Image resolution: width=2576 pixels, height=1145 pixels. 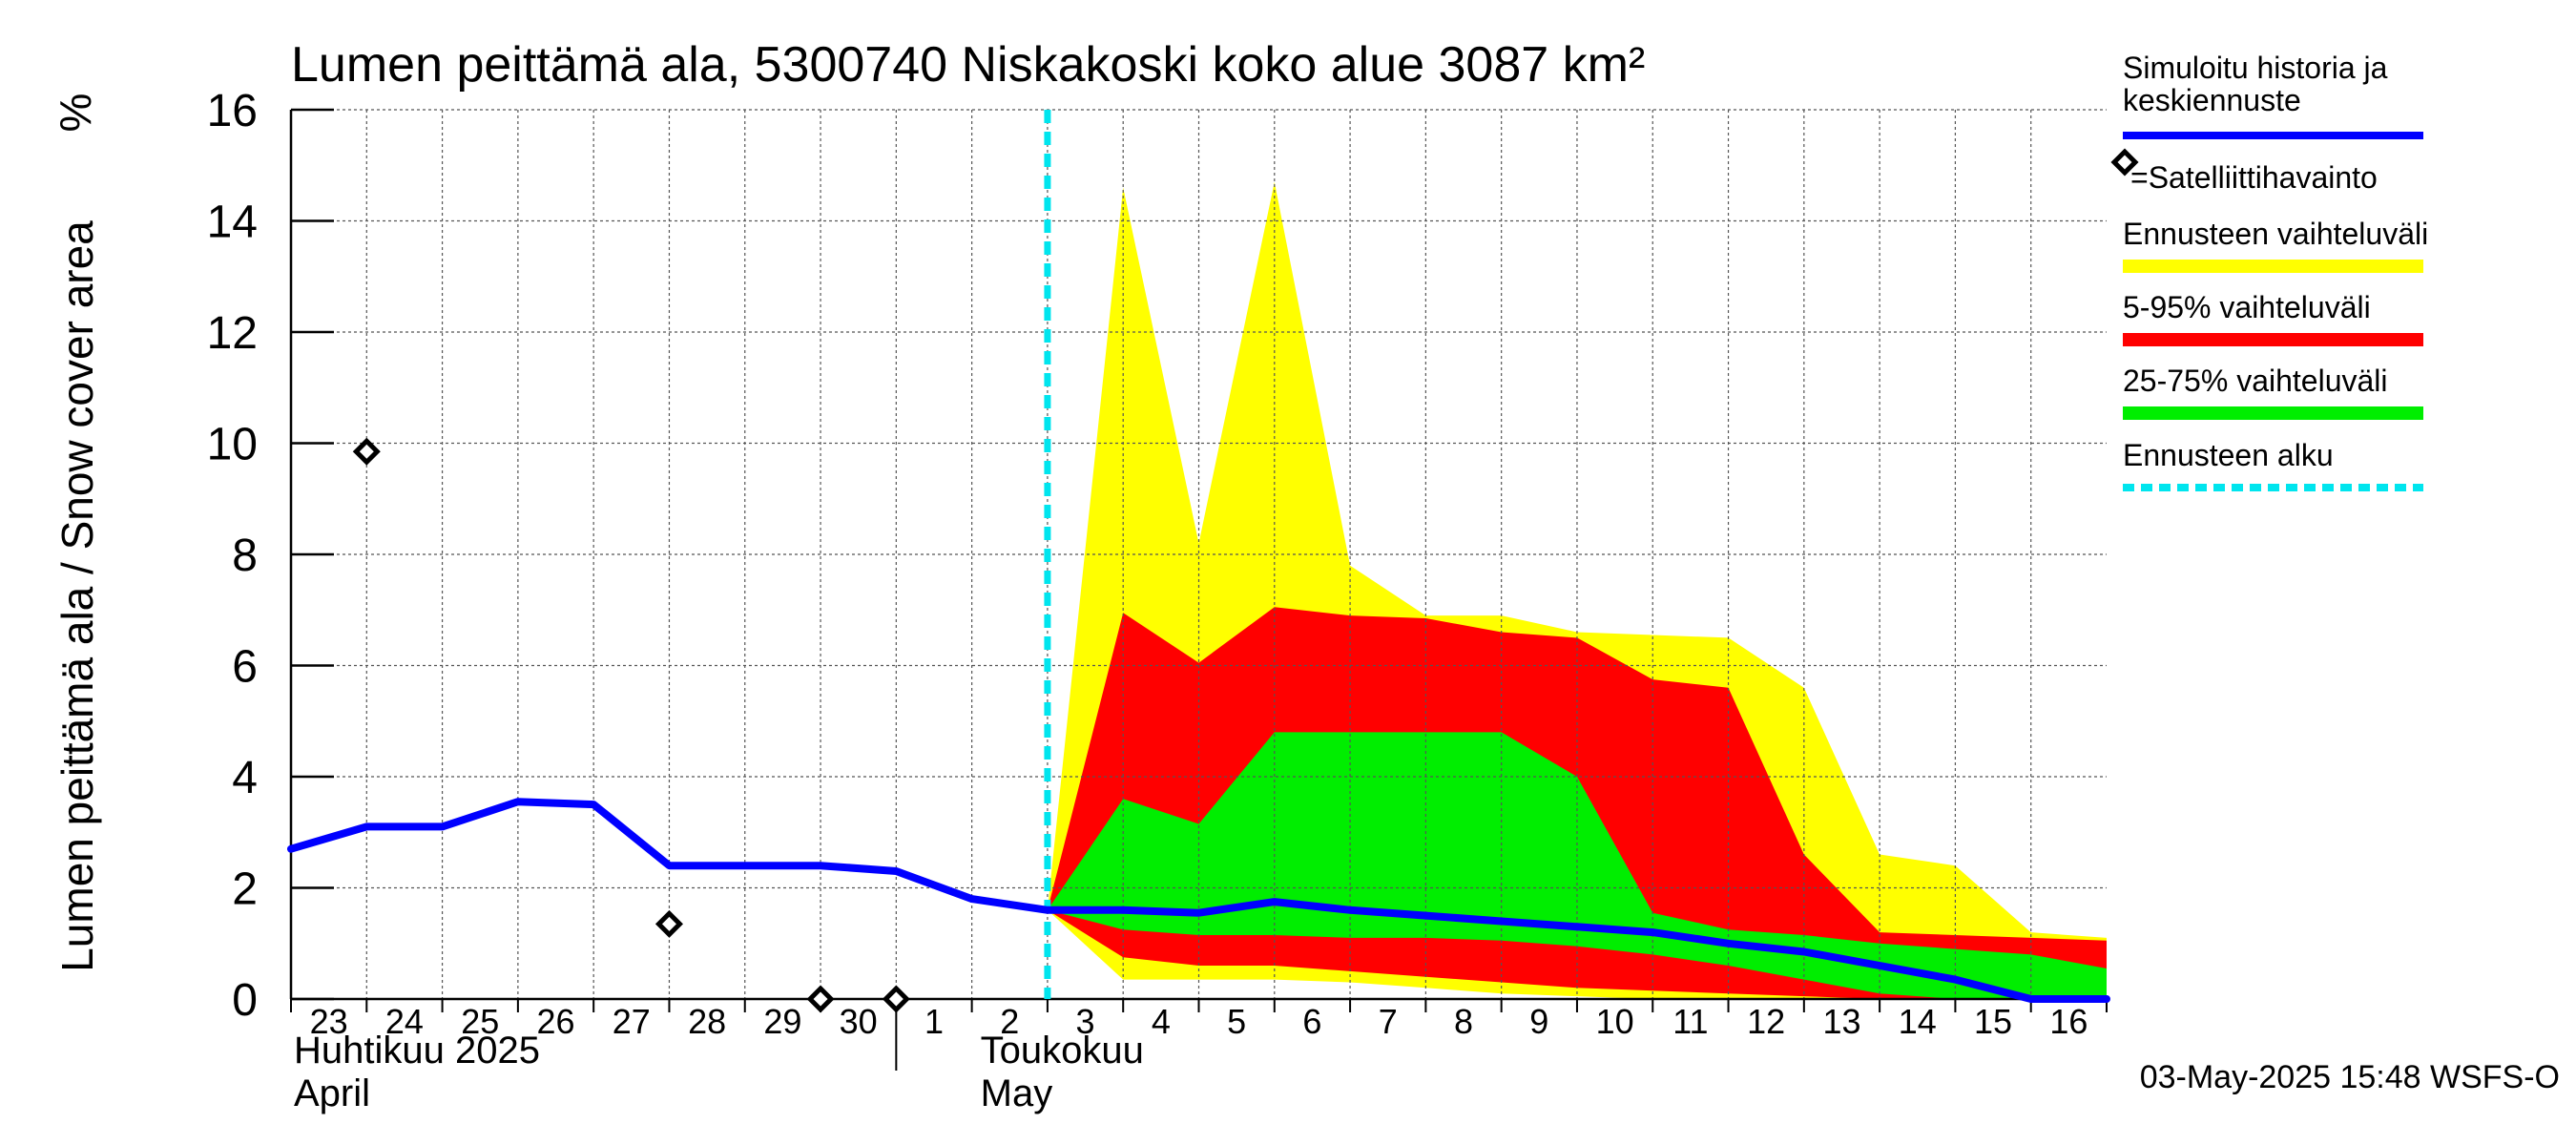 I want to click on x-tick-label: 11, so click(x=1690, y=1022).